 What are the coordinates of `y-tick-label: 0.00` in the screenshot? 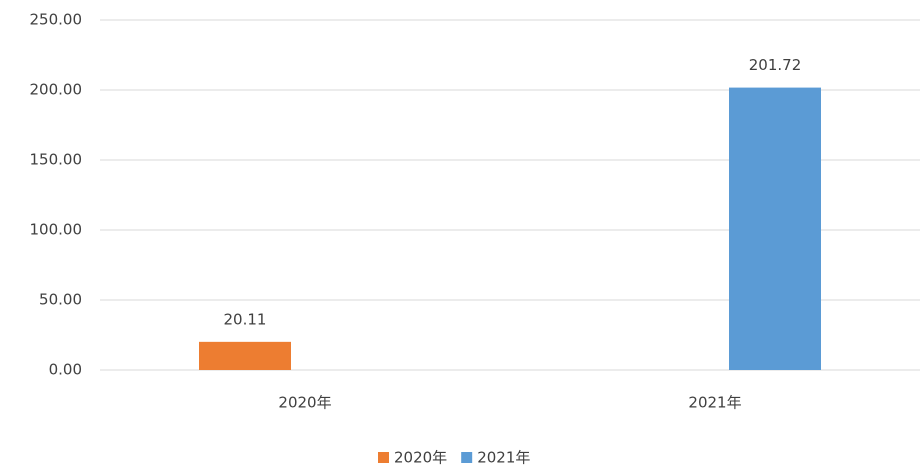 It's located at (65, 370).